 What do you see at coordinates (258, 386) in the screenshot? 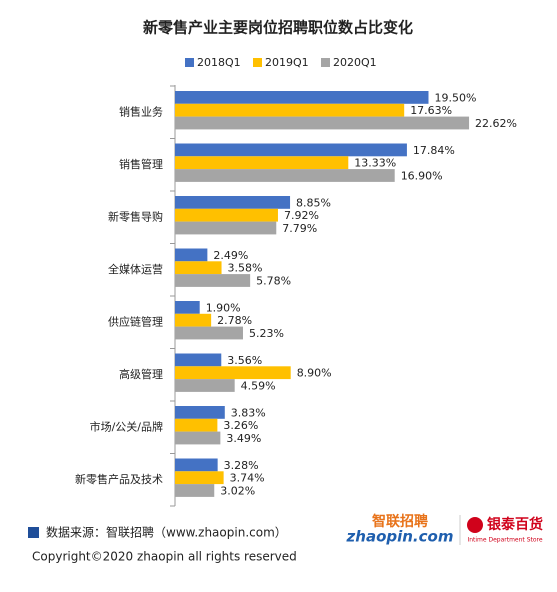
I see `value-label: 4.59%` at bounding box center [258, 386].